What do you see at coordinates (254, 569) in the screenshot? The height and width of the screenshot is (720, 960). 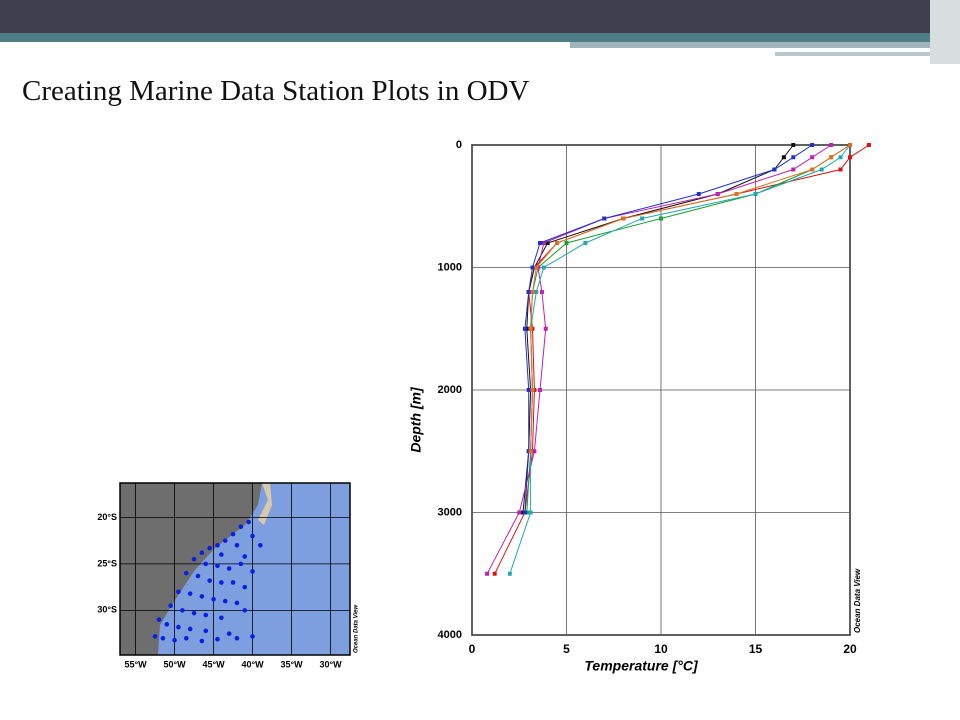 I see `ocean` at bounding box center [254, 569].